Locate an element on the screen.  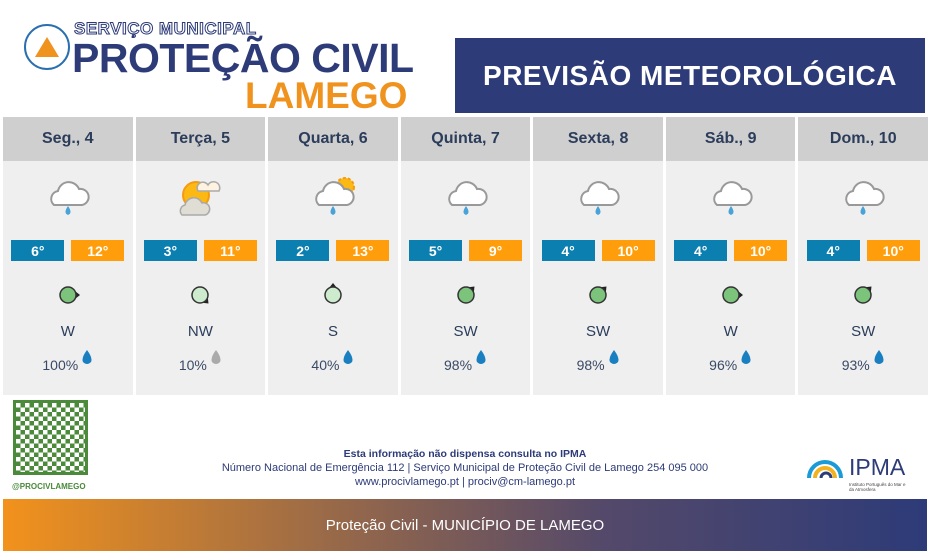
day-column: Sáb., 9 4° 10° W 96% is located at coordinates (730, 256).